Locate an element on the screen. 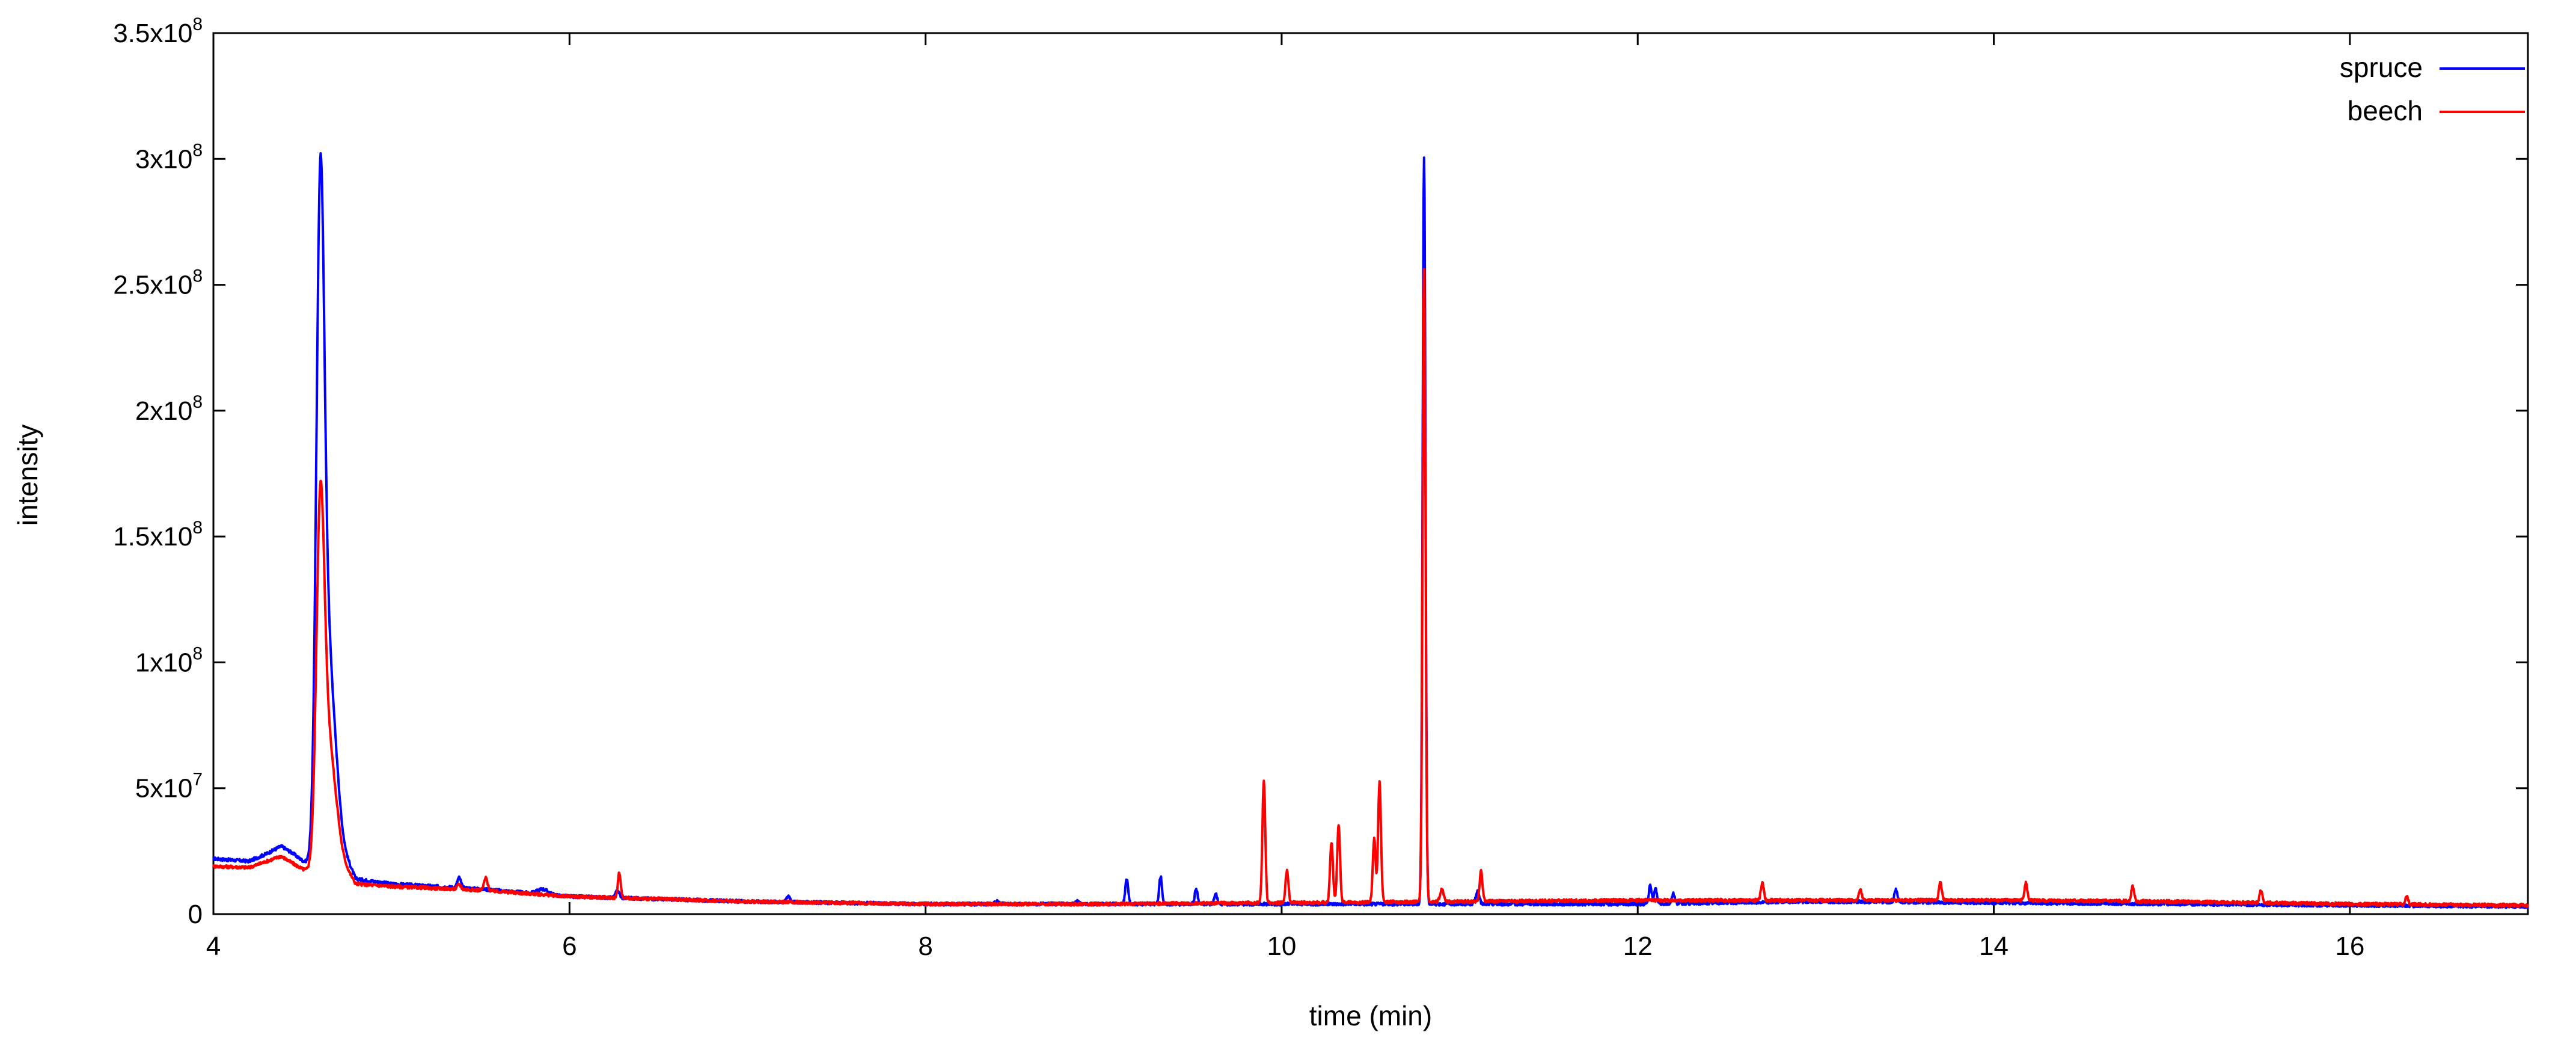 This screenshot has height=1047, width=2576. legend-label: beech is located at coordinates (2385, 110).